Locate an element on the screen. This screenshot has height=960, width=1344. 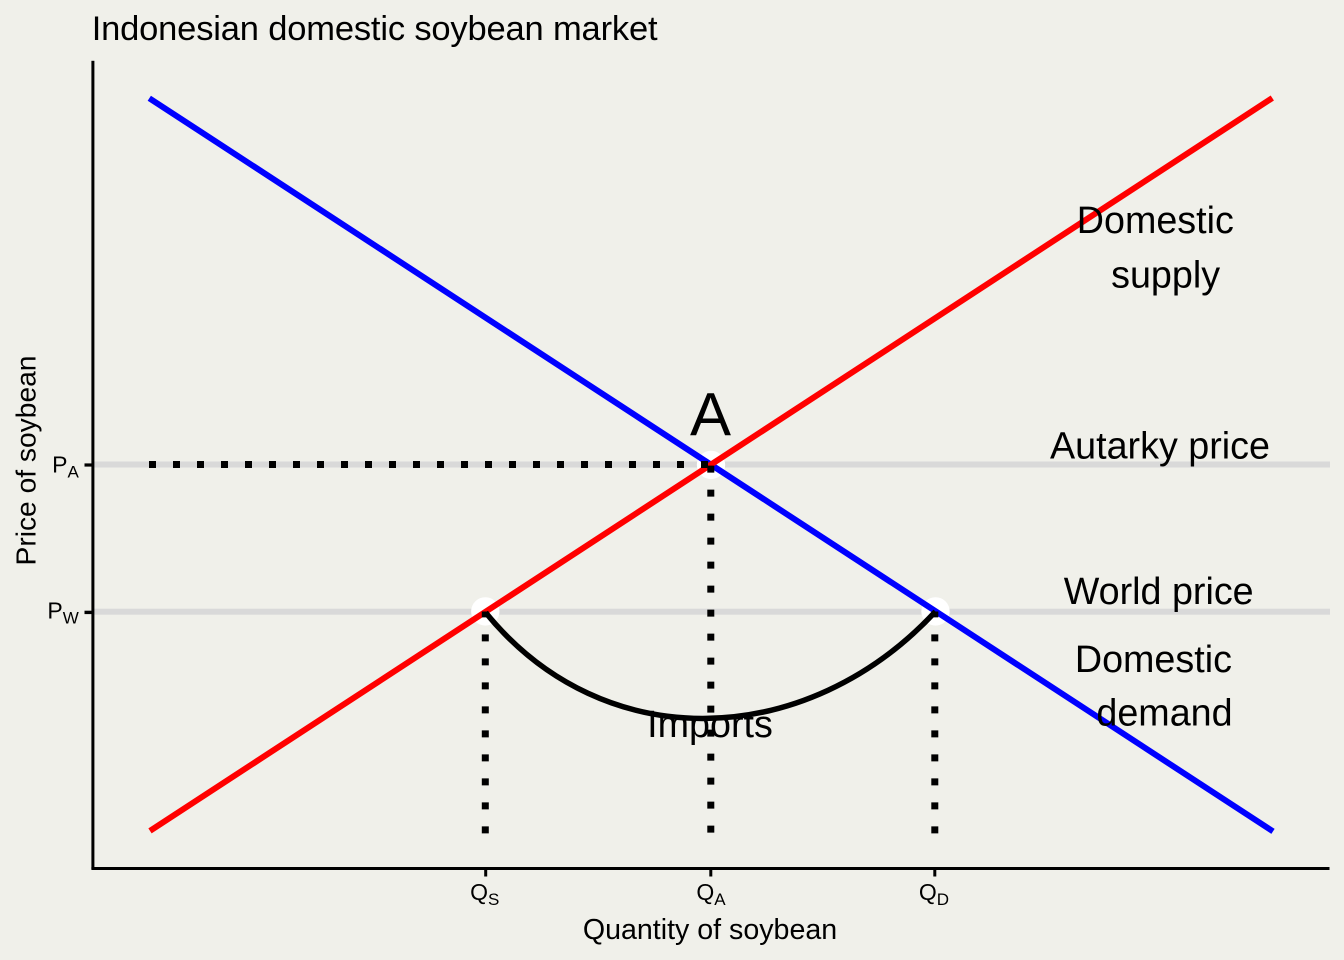
svg-text: supply is located at coordinates (1165, 275).